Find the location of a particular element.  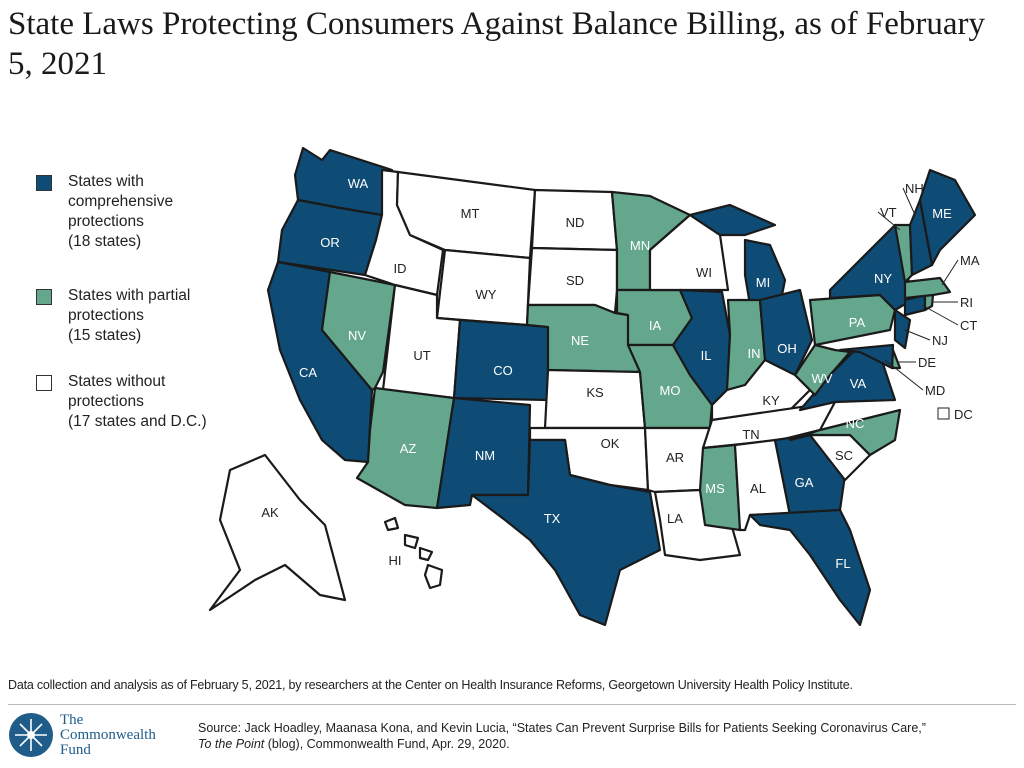

state-label-ok: OK is located at coordinates (610, 443).